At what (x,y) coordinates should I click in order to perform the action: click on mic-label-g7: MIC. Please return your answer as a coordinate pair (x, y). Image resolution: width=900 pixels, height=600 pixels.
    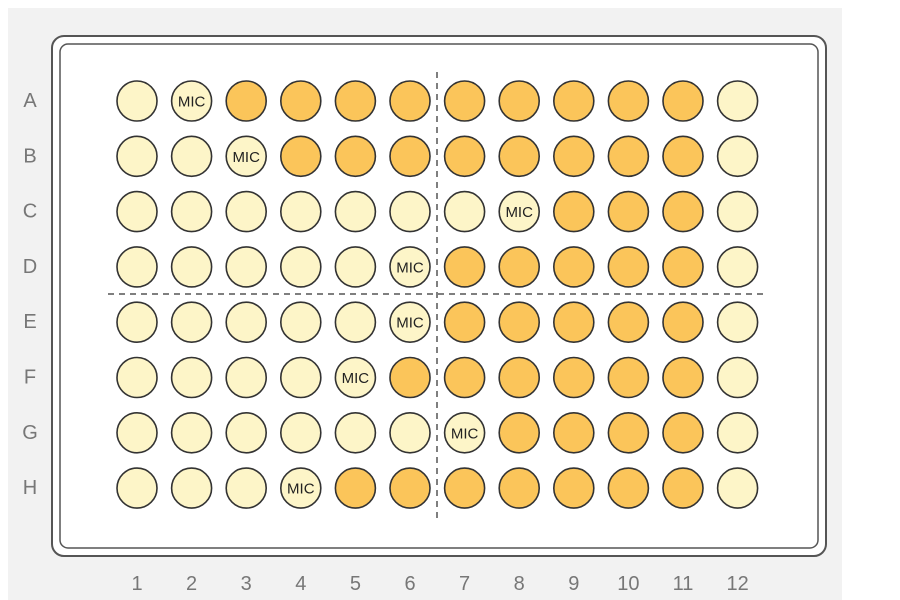
    Looking at the image, I should click on (465, 433).